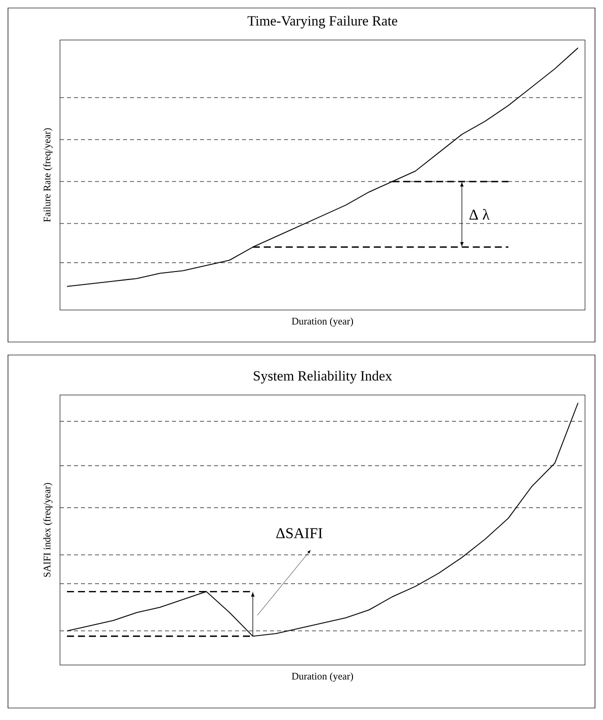  What do you see at coordinates (479, 214) in the screenshot?
I see `annotation: Δ λ` at bounding box center [479, 214].